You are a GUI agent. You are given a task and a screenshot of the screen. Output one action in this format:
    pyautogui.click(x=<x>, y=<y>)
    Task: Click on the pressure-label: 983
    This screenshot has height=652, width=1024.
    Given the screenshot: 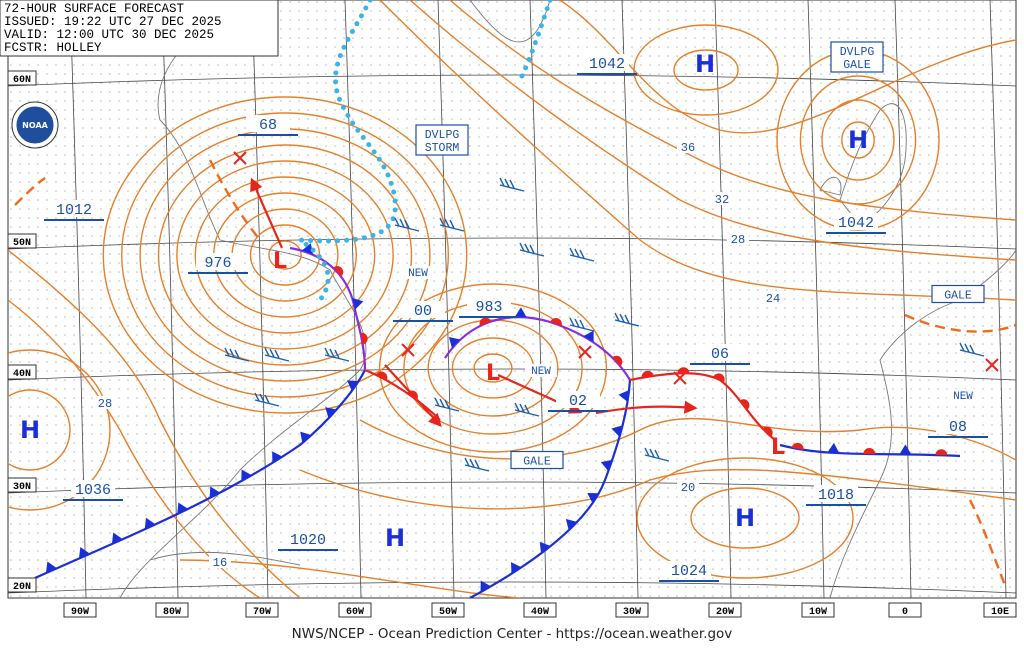 What is the action you would take?
    pyautogui.click(x=488, y=307)
    